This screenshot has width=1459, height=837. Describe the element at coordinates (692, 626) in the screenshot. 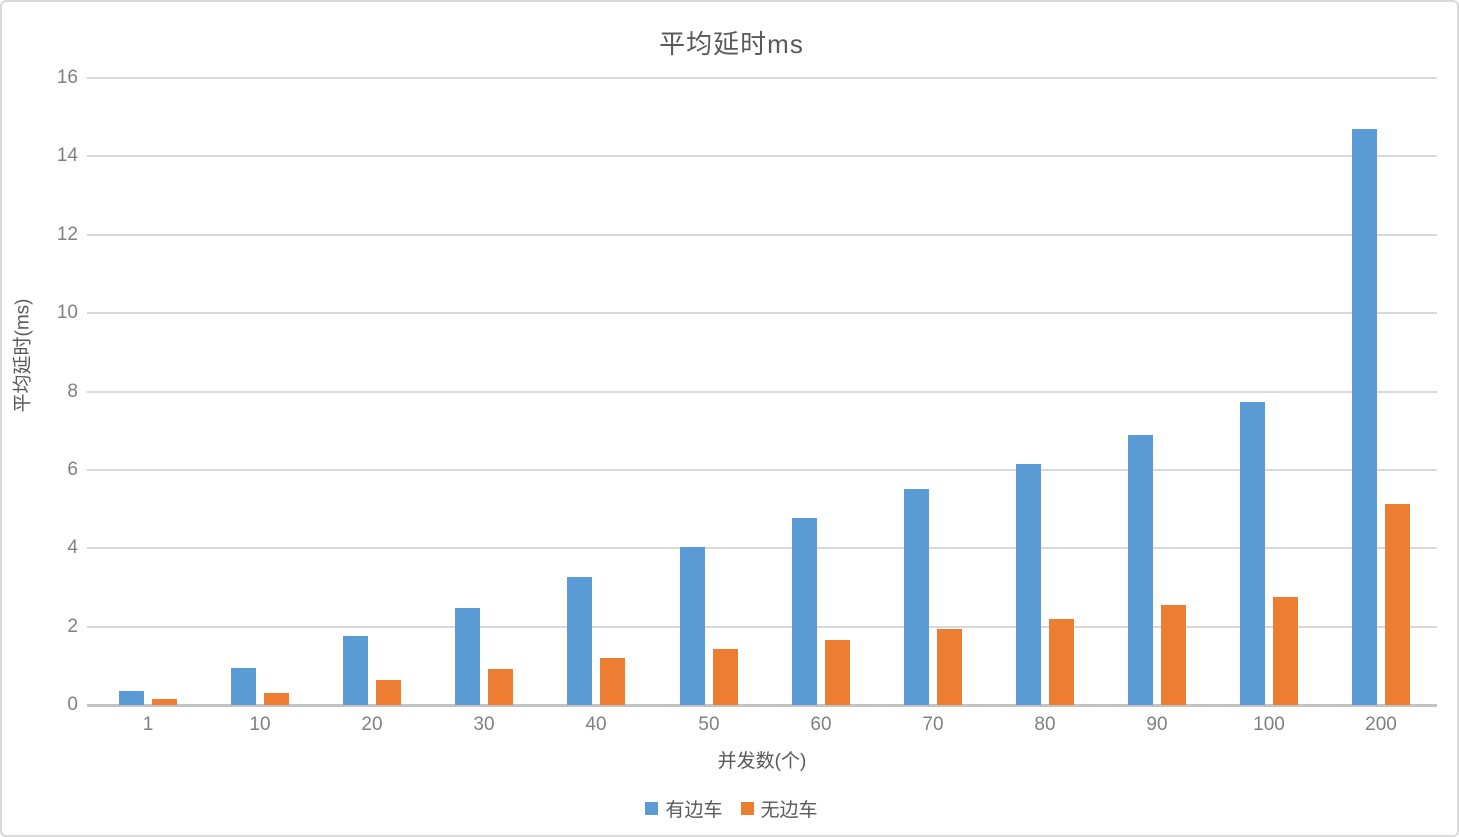

I see `bar-有边车-50` at that location.